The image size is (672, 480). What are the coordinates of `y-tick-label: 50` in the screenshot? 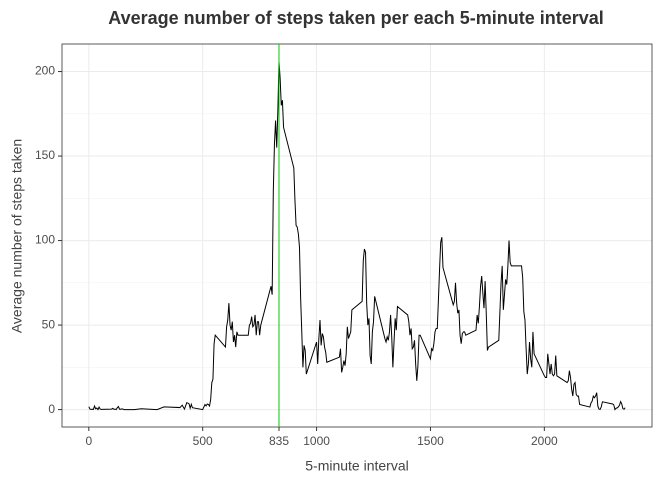 It's located at (49, 324).